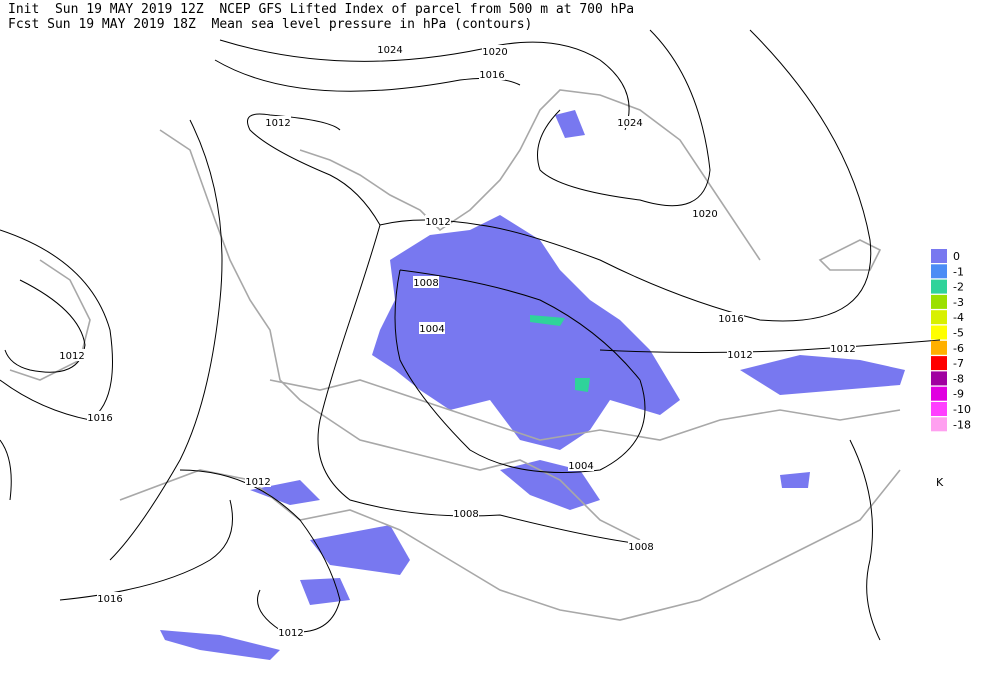 This screenshot has width=1000, height=680. I want to click on legend-label: -18, so click(962, 424).